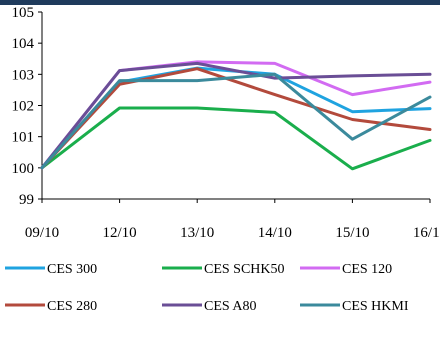 The height and width of the screenshot is (350, 440). Describe the element at coordinates (426, 233) in the screenshot. I see `x-tick-label: 16/10` at that location.